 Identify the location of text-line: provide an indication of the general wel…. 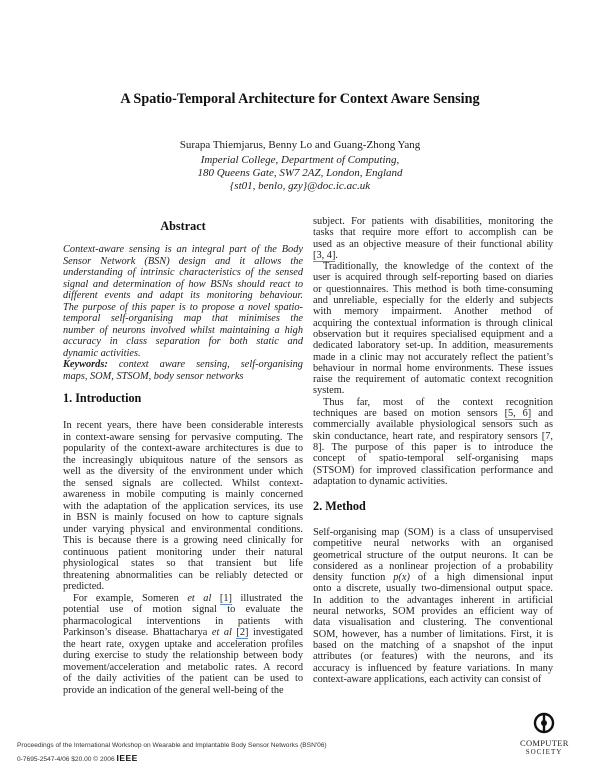
(173, 690).